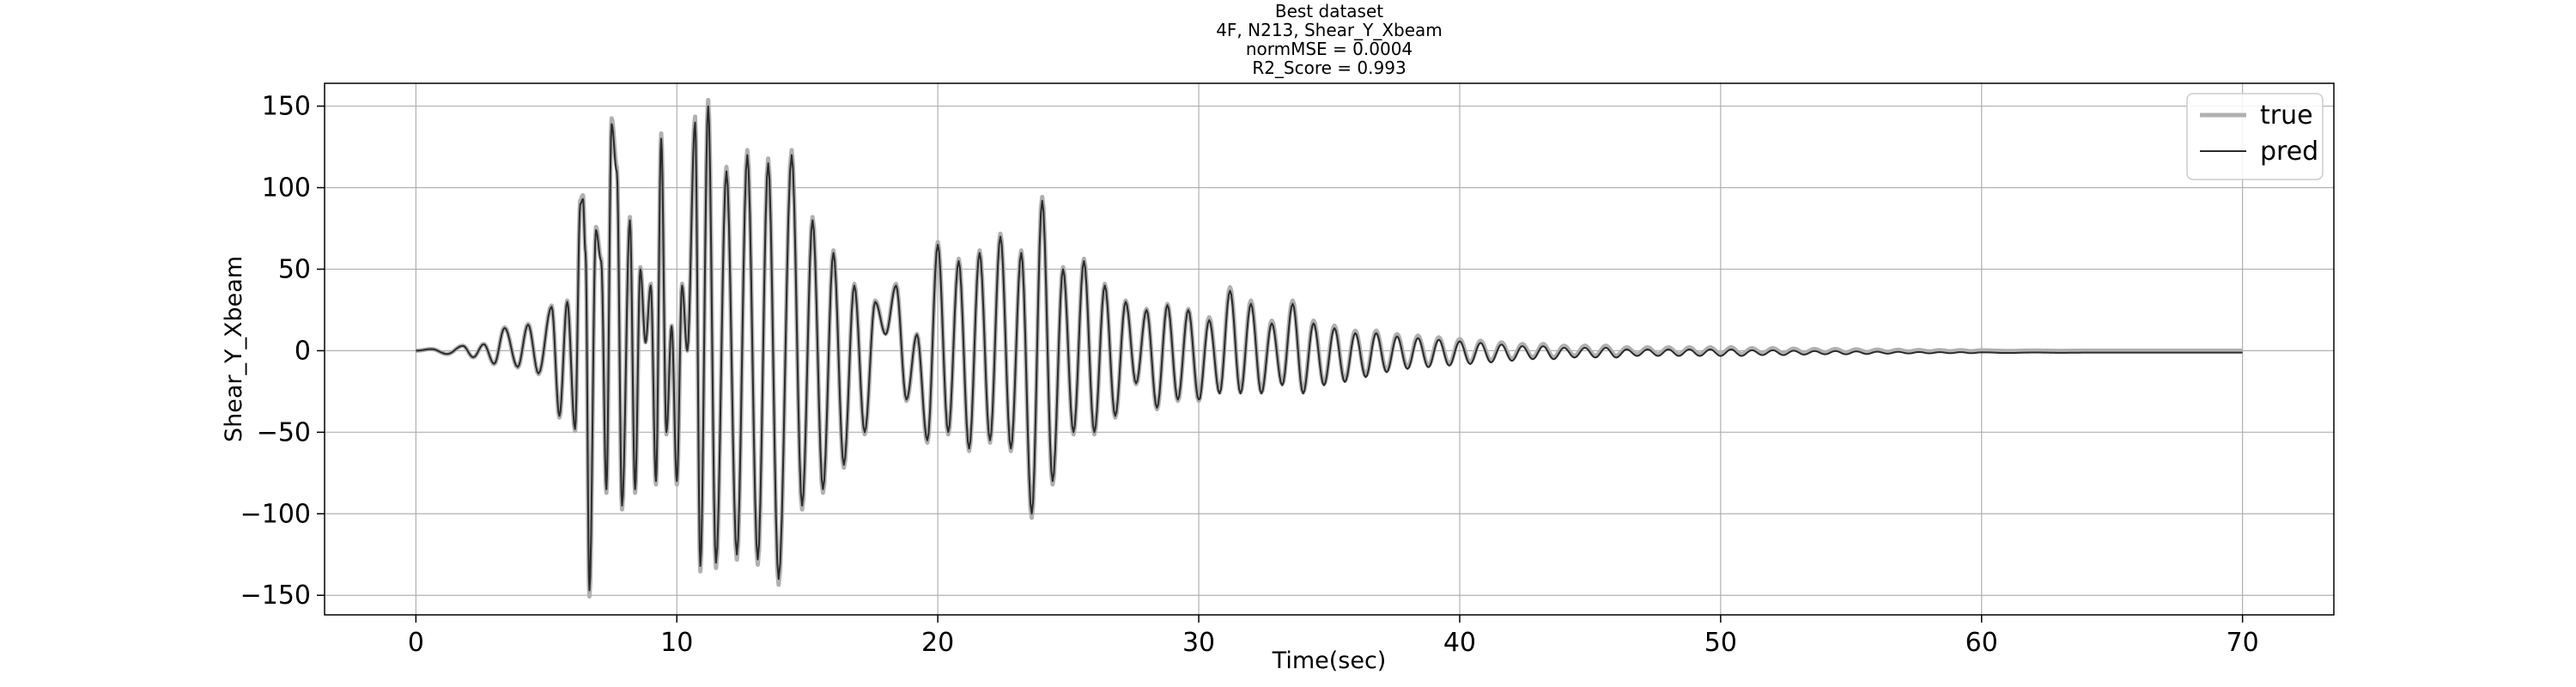  I want to click on title-line: Best dataset, so click(1329, 11).